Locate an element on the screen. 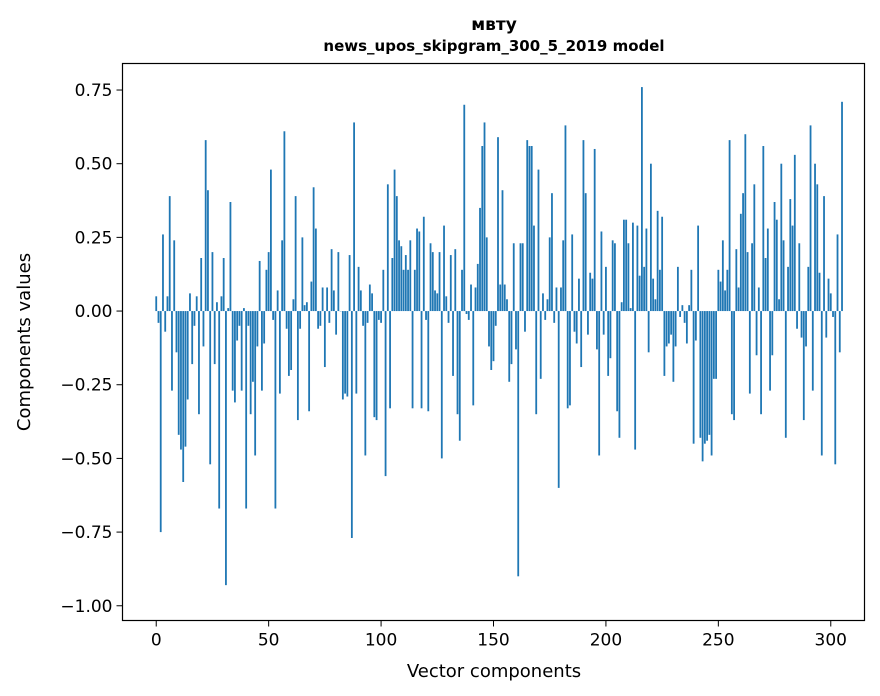  y-tick-label: −0.50 is located at coordinates (86, 459).